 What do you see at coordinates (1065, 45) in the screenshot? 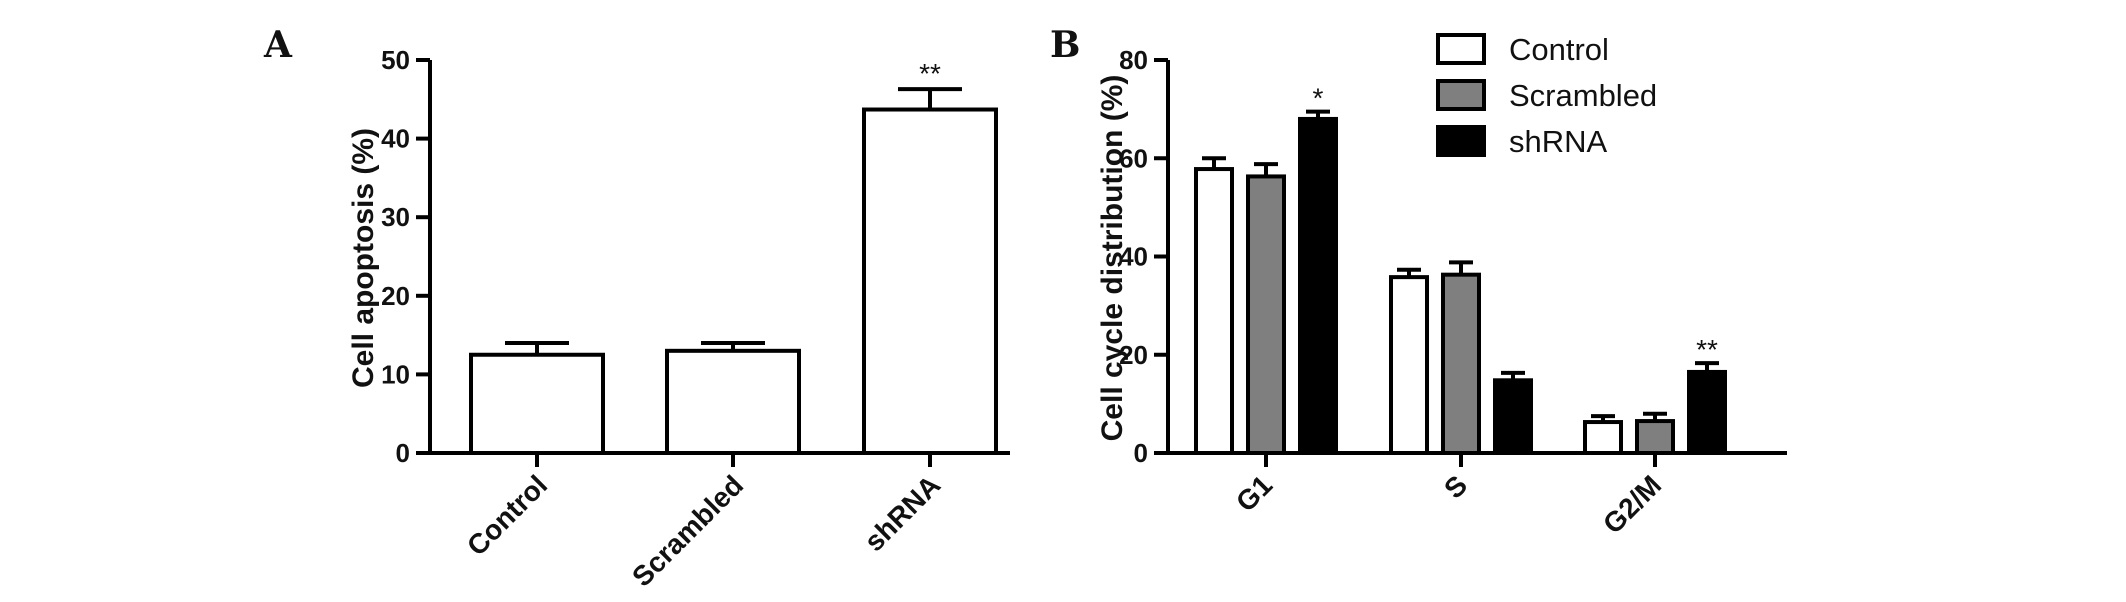
I see `panel-b-letter: B` at bounding box center [1065, 45].